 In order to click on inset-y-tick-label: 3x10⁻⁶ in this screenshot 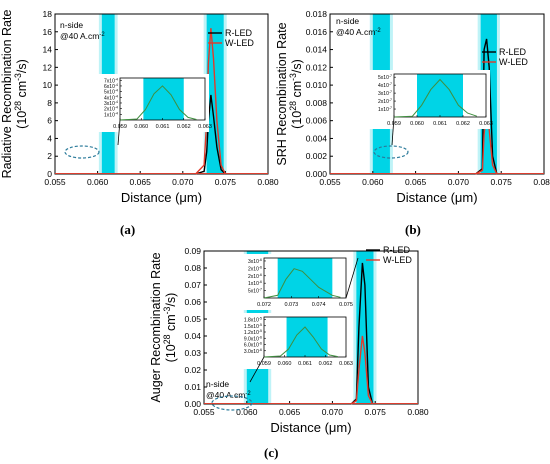, I will do `click(255, 261)`.